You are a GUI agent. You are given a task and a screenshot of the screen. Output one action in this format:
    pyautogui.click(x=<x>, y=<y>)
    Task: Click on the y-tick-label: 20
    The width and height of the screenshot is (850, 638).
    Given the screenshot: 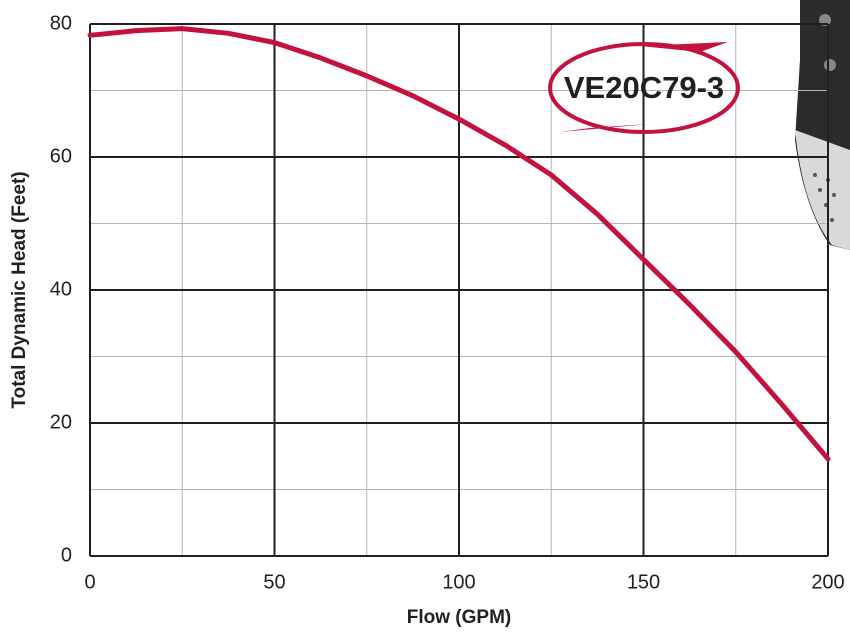 What is the action you would take?
    pyautogui.click(x=61, y=422)
    